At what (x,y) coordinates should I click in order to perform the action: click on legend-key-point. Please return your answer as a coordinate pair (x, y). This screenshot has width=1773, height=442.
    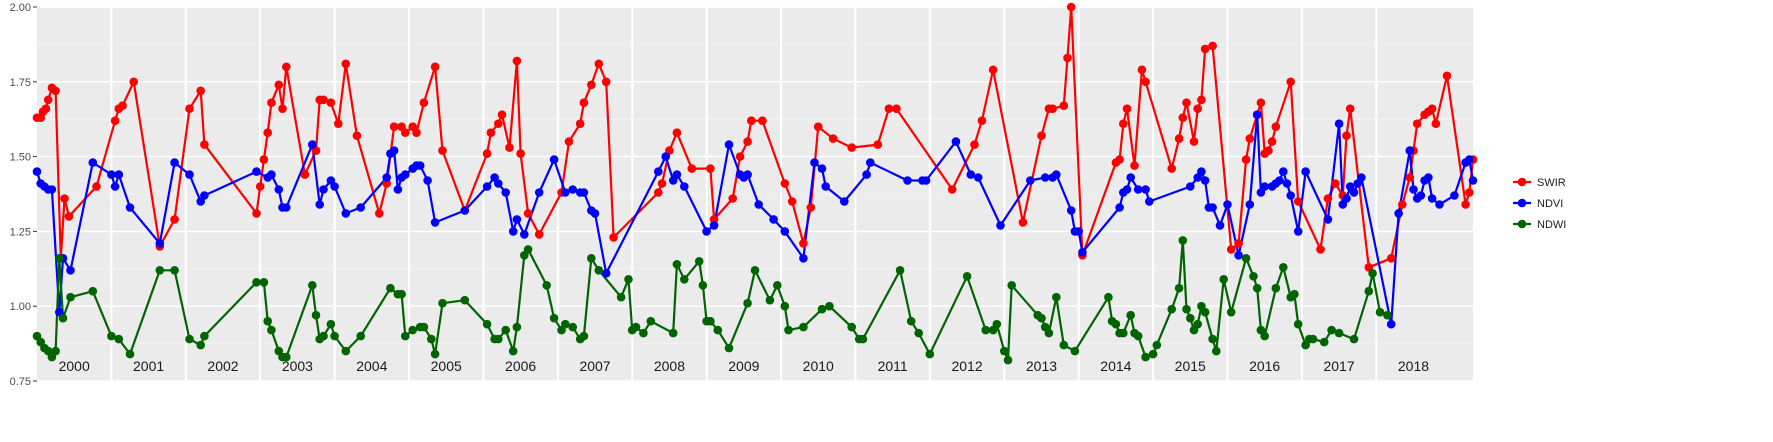
    Looking at the image, I should click on (1522, 182).